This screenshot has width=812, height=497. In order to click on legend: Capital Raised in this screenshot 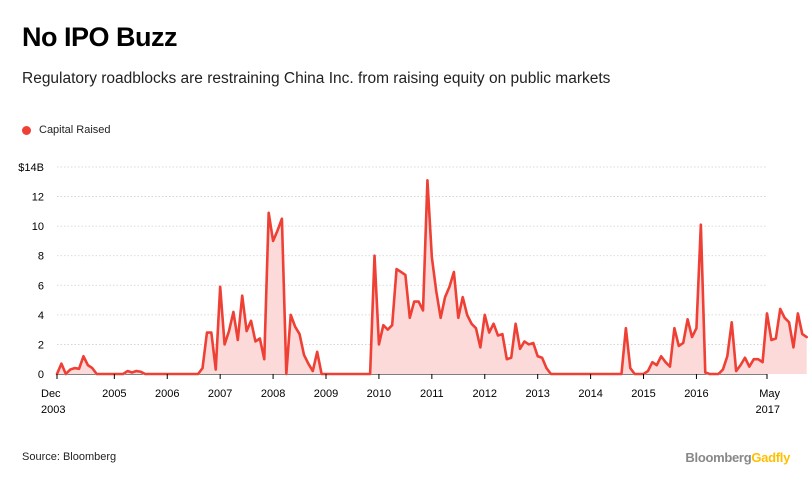, I will do `click(66, 130)`.